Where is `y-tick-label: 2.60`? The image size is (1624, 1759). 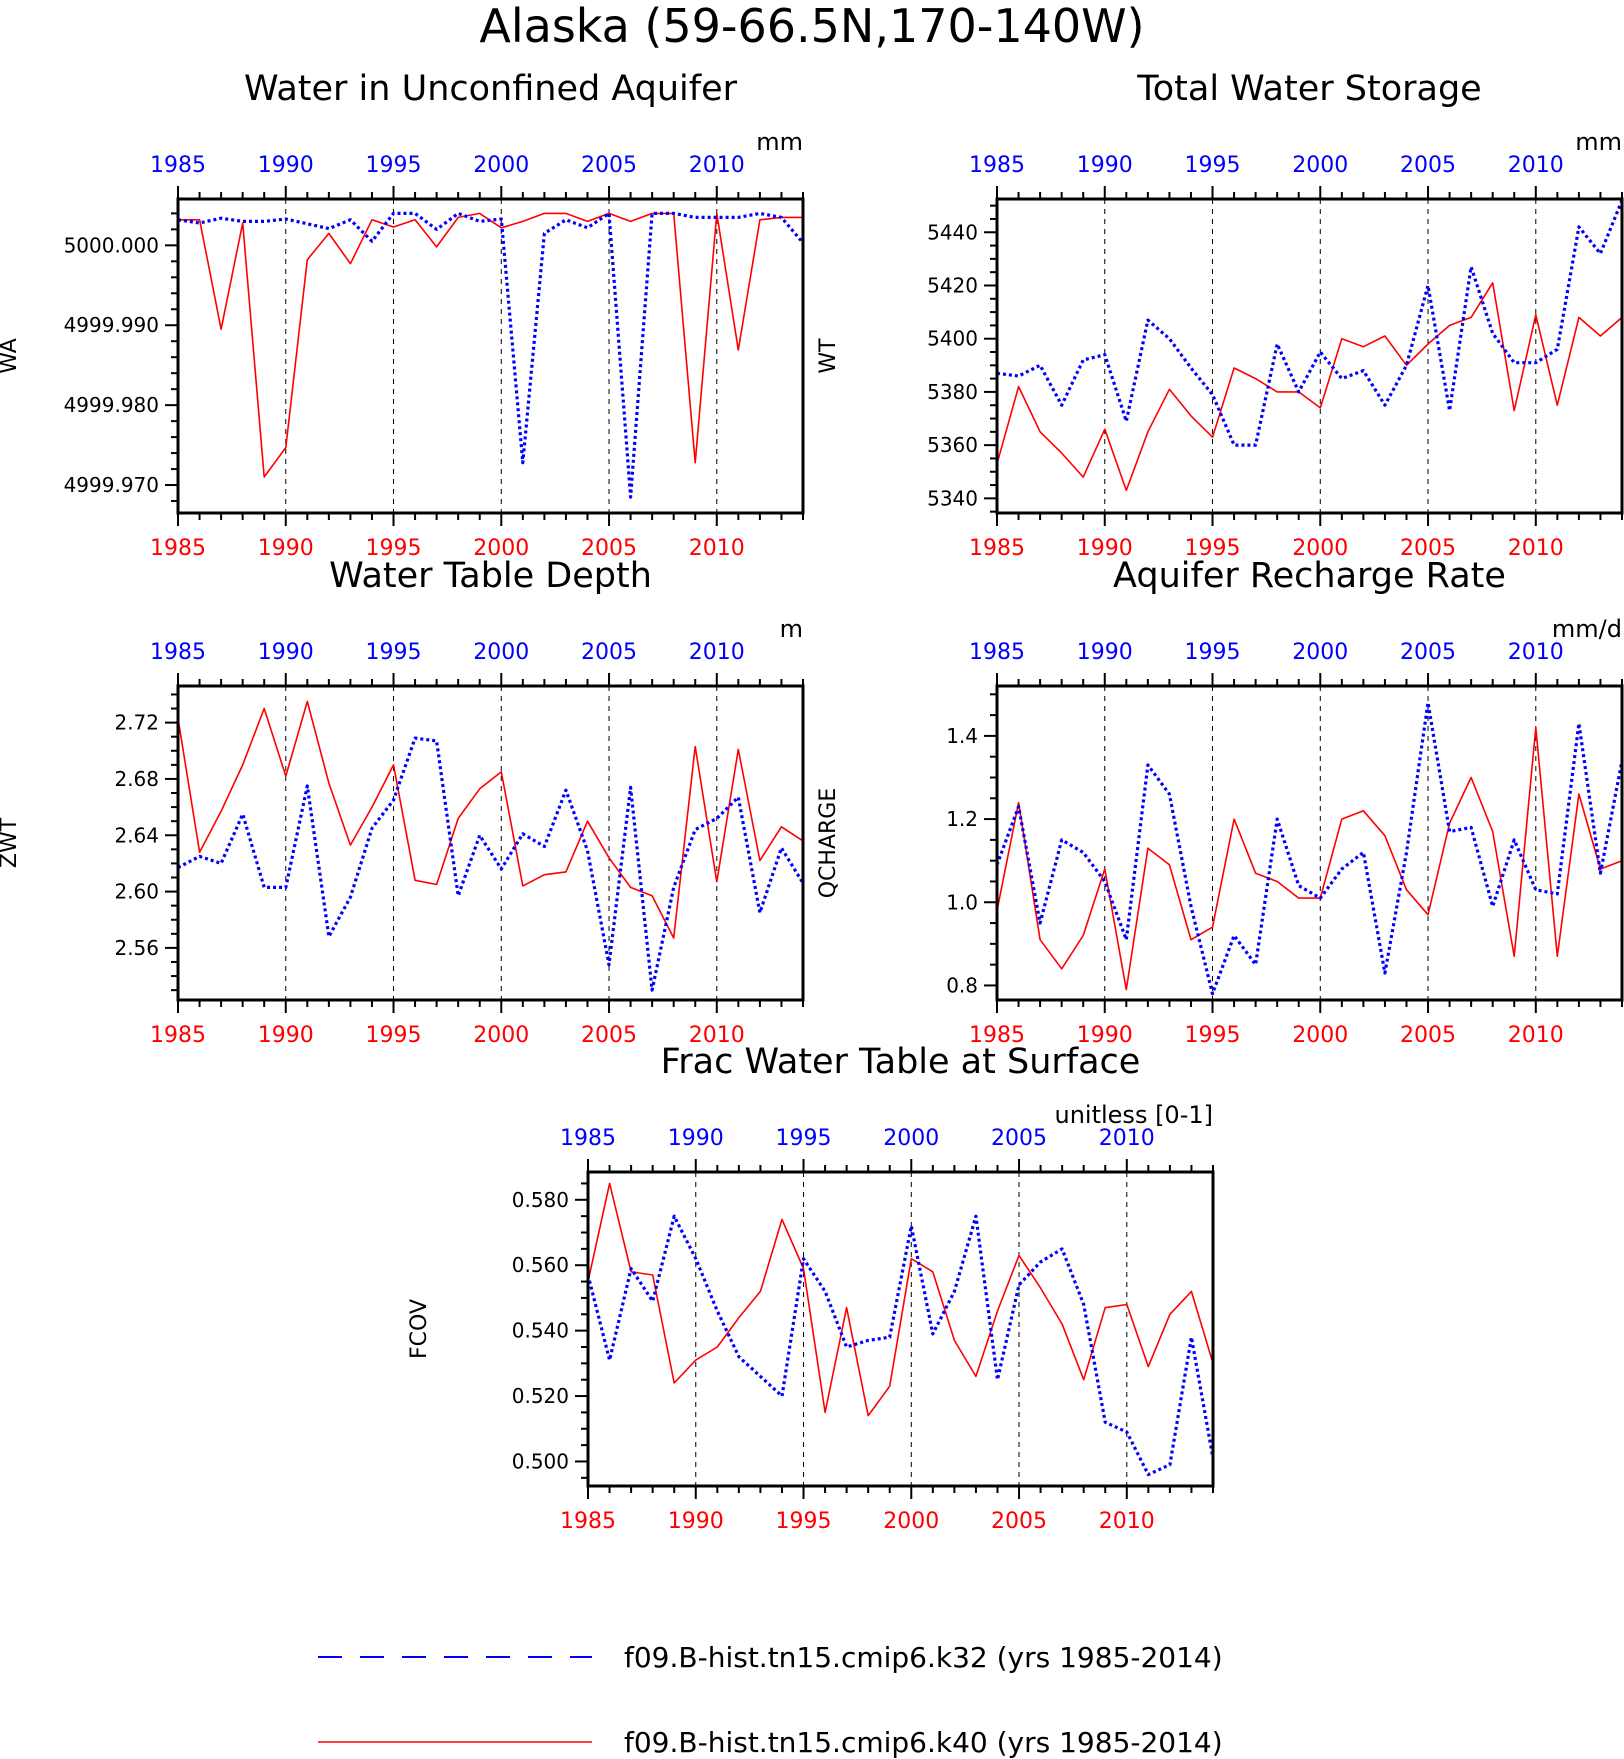
y-tick-label: 2.60 is located at coordinates (136, 892).